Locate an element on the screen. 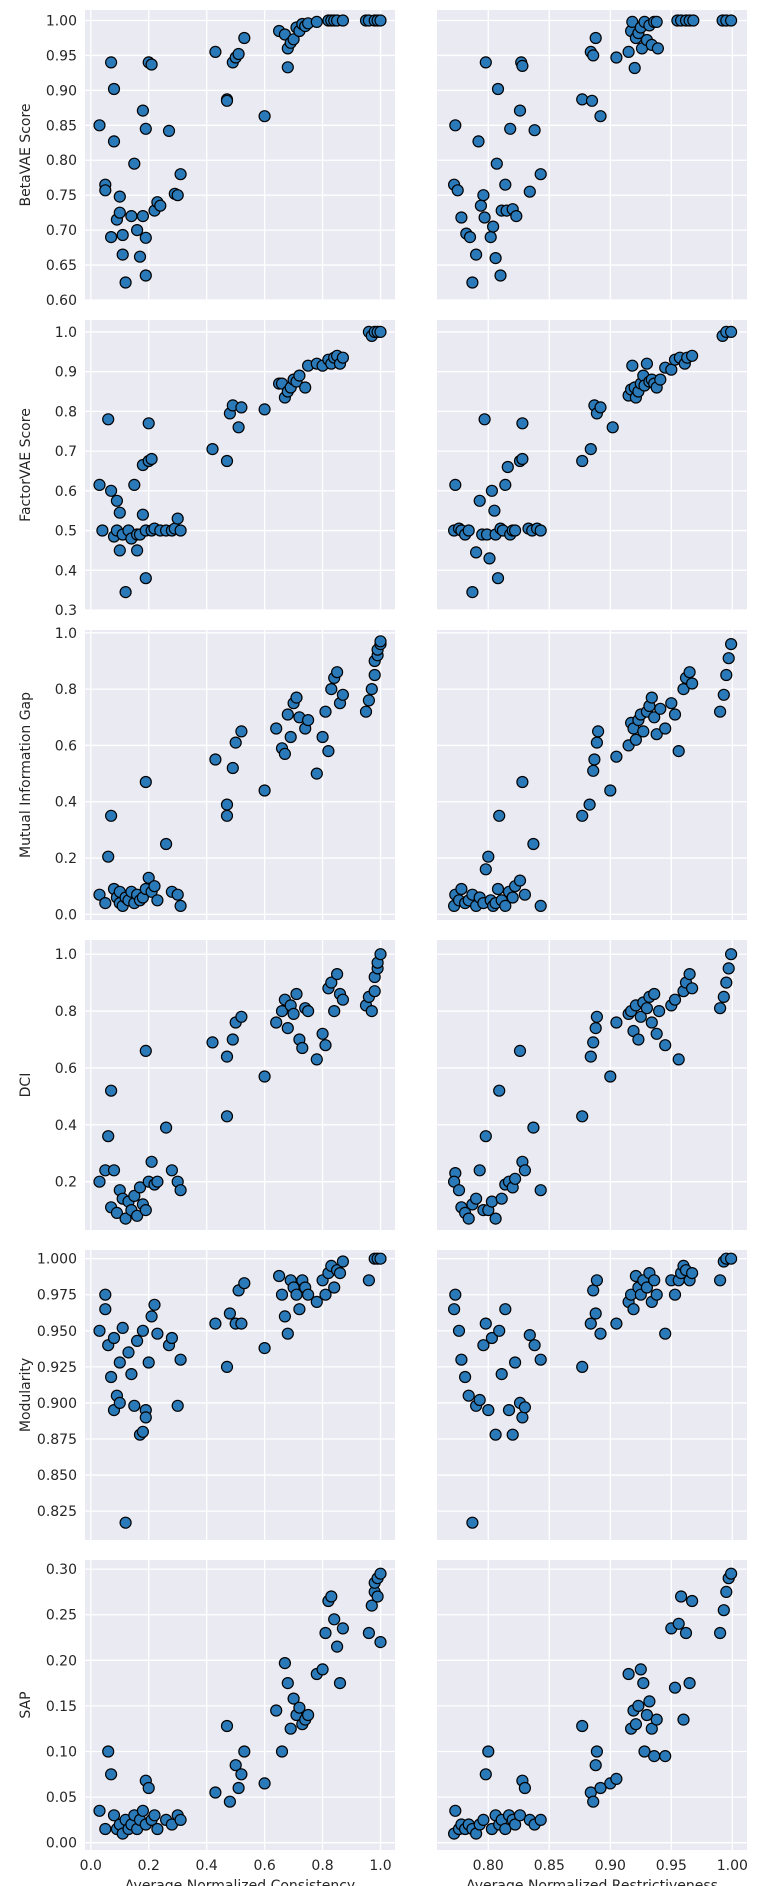 Image resolution: width=761 pixels, height=1886 pixels. x-tick-label: 0.6 is located at coordinates (264, 1866).